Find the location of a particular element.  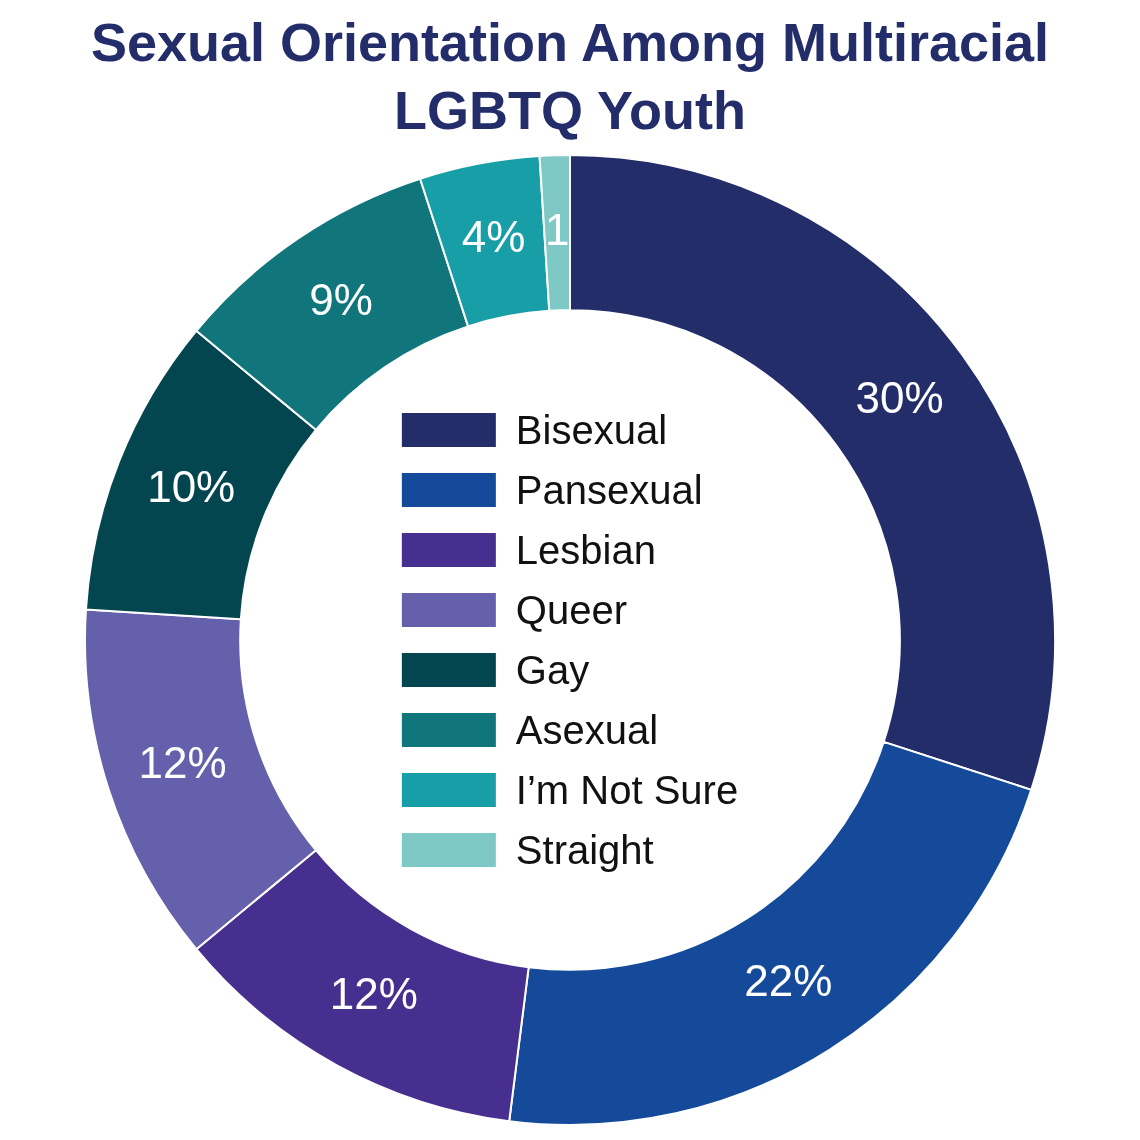

data-label: 9% is located at coordinates (341, 300).